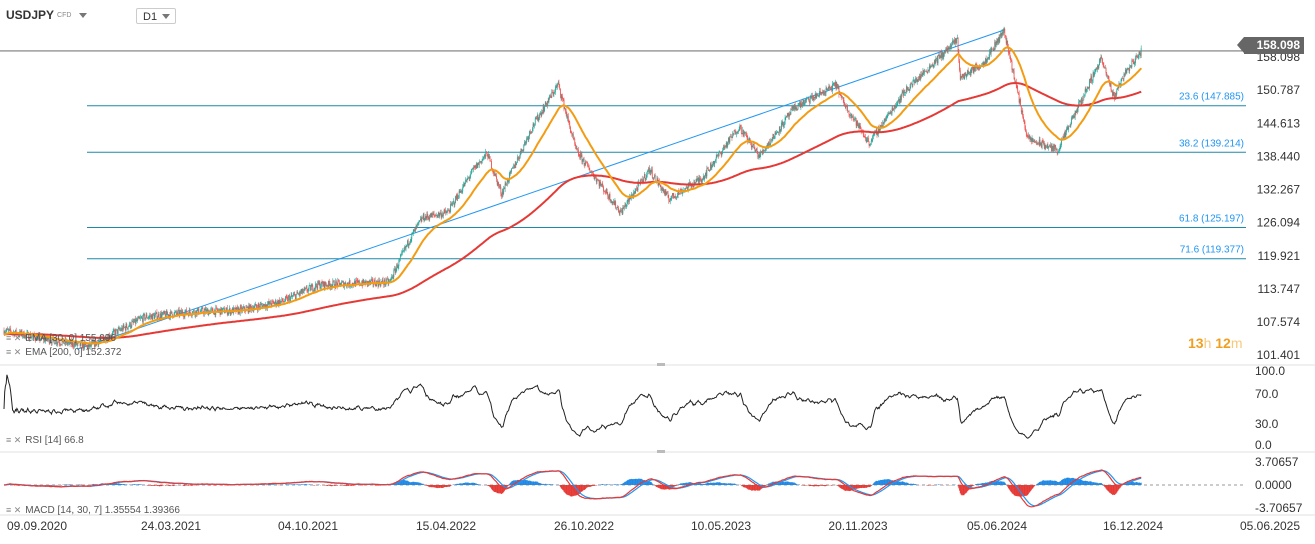  I want to click on rsi-legend: ≡ ✕ RSI [14] 66.8, so click(45, 440).